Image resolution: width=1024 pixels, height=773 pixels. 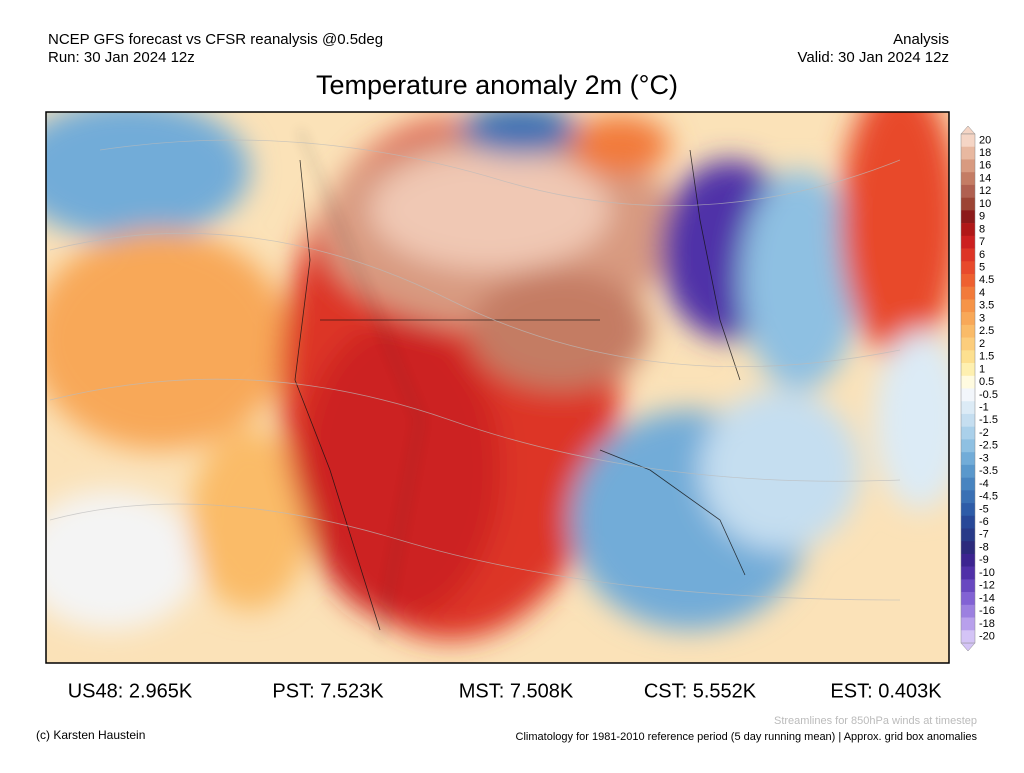 I want to click on colorbar-label: -12, so click(x=987, y=586).